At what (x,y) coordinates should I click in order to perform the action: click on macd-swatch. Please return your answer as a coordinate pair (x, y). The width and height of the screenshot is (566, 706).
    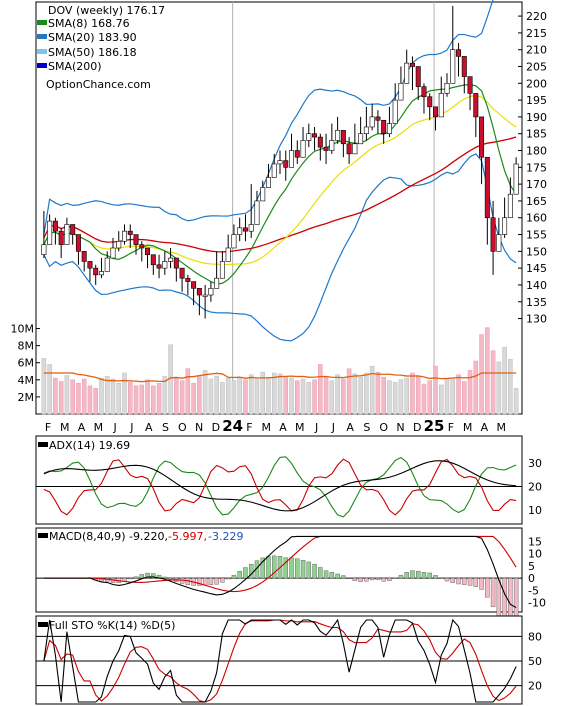
    Looking at the image, I should click on (43, 535).